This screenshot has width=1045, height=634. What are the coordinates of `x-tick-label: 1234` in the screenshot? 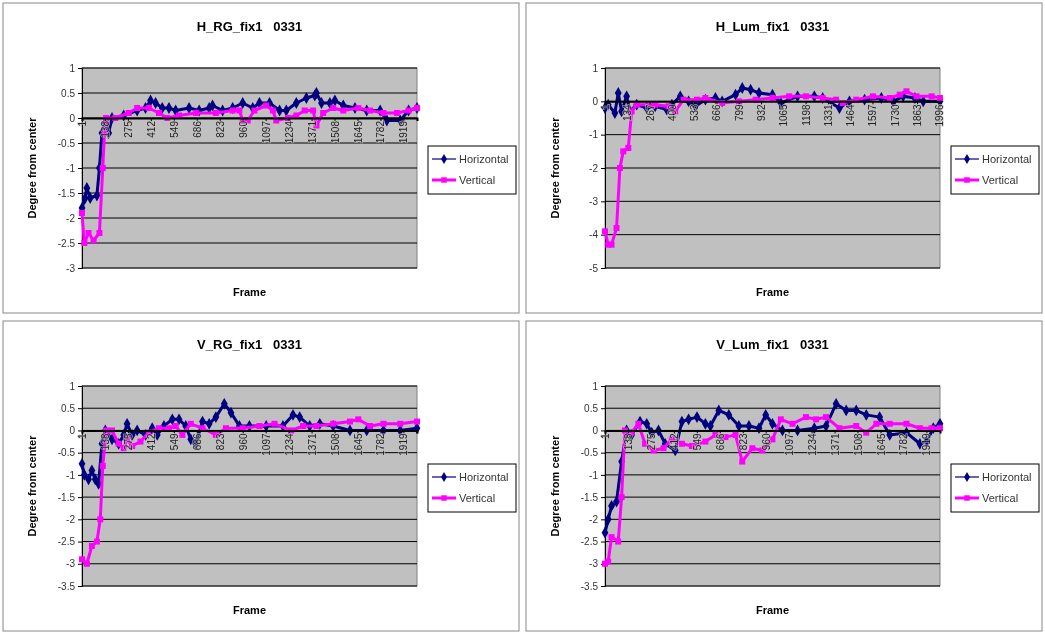 It's located at (289, 444).